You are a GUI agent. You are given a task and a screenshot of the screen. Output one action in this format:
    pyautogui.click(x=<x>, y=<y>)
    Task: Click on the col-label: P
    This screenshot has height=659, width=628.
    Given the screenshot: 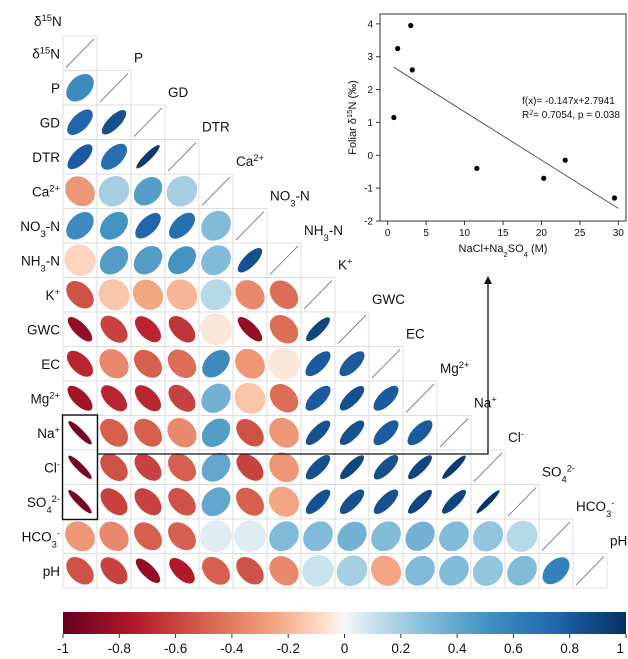 What is the action you would take?
    pyautogui.click(x=138, y=58)
    